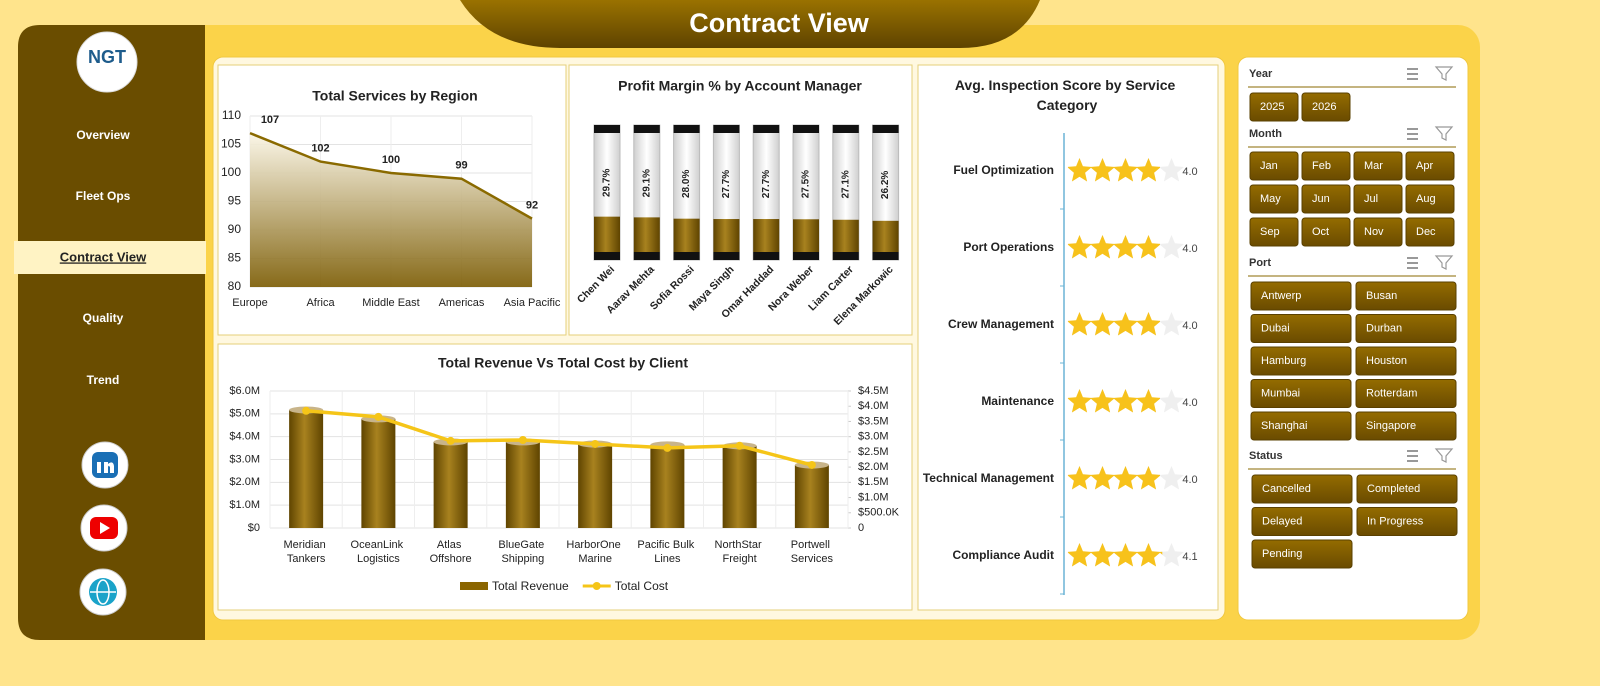  I want to click on slicer-button-label: Durban, so click(1384, 328).